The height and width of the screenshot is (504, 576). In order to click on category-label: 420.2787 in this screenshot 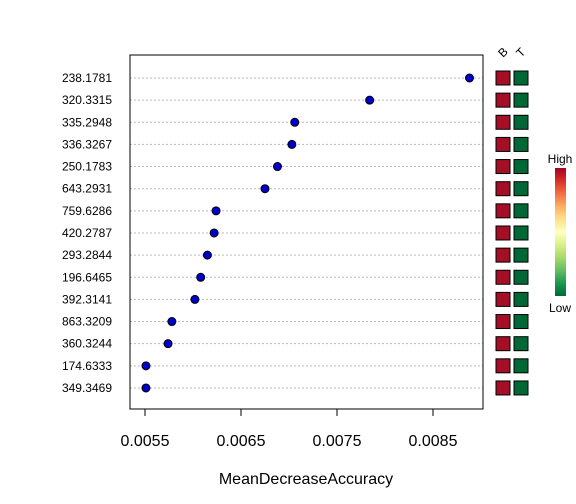, I will do `click(87, 233)`.